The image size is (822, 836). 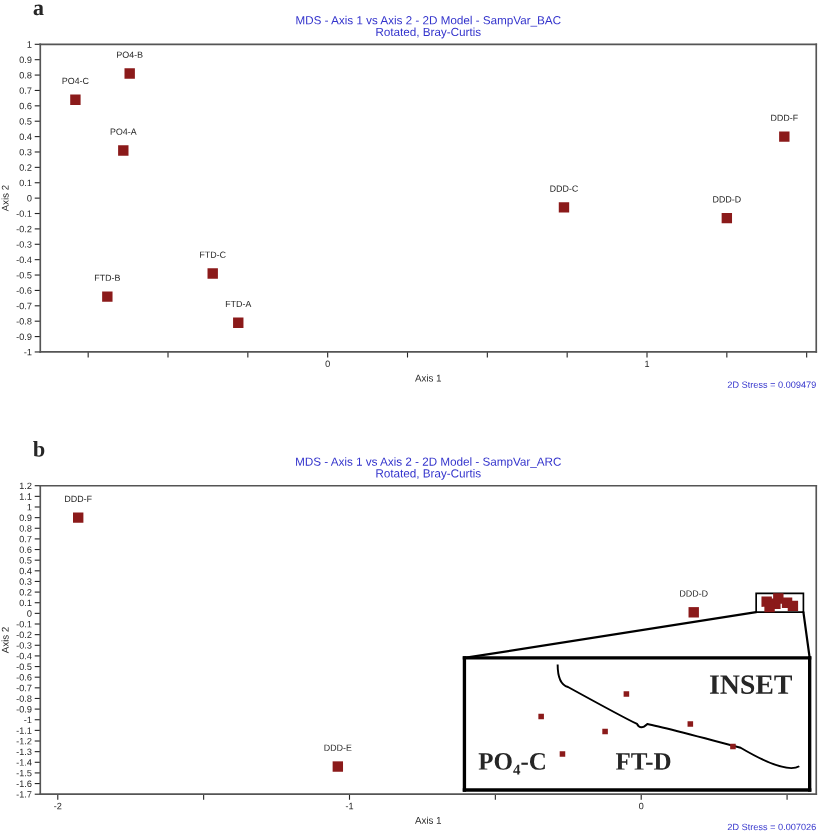 What do you see at coordinates (750, 684) in the screenshot?
I see `annotation: INSET` at bounding box center [750, 684].